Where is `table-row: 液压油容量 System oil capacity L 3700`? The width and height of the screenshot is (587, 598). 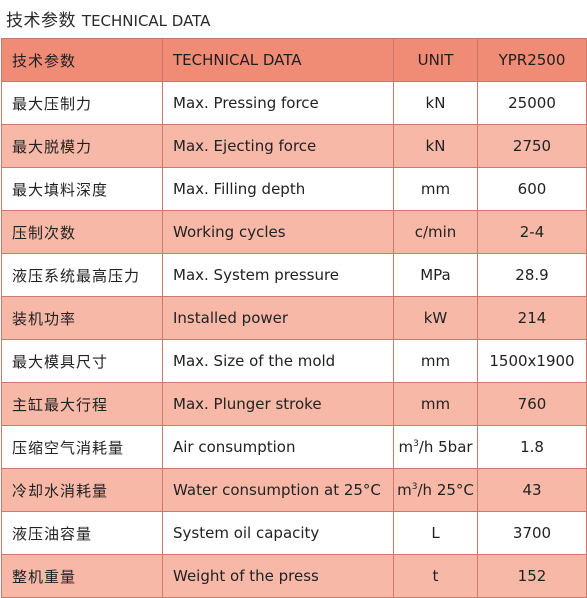
table-row: 液压油容量 System oil capacity L 3700 is located at coordinates (294, 533).